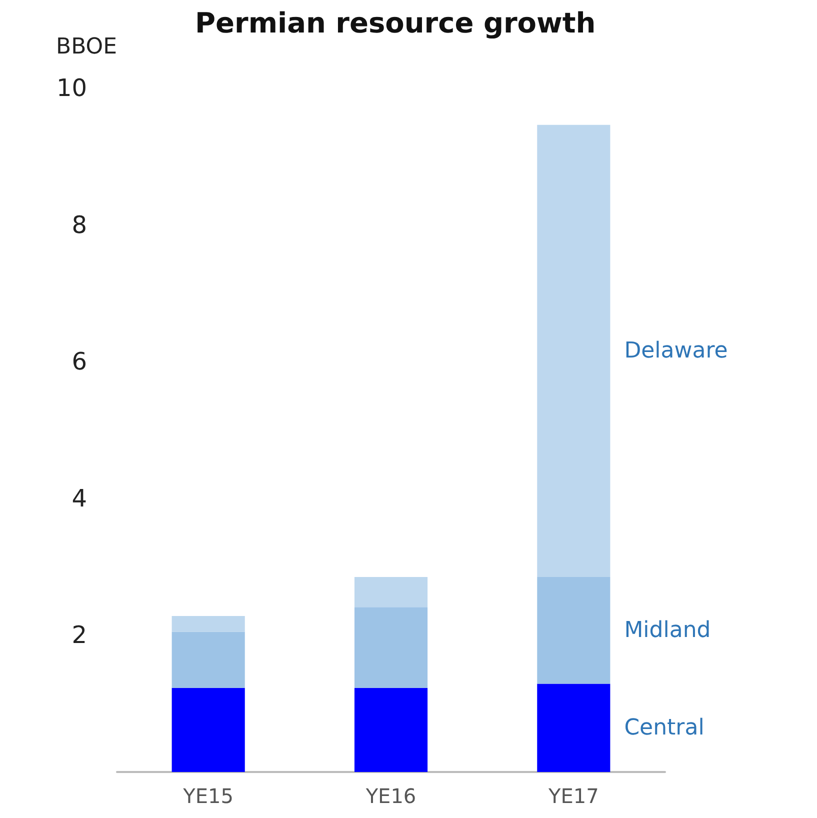 The image size is (817, 818). I want to click on series-label: Central, so click(664, 727).